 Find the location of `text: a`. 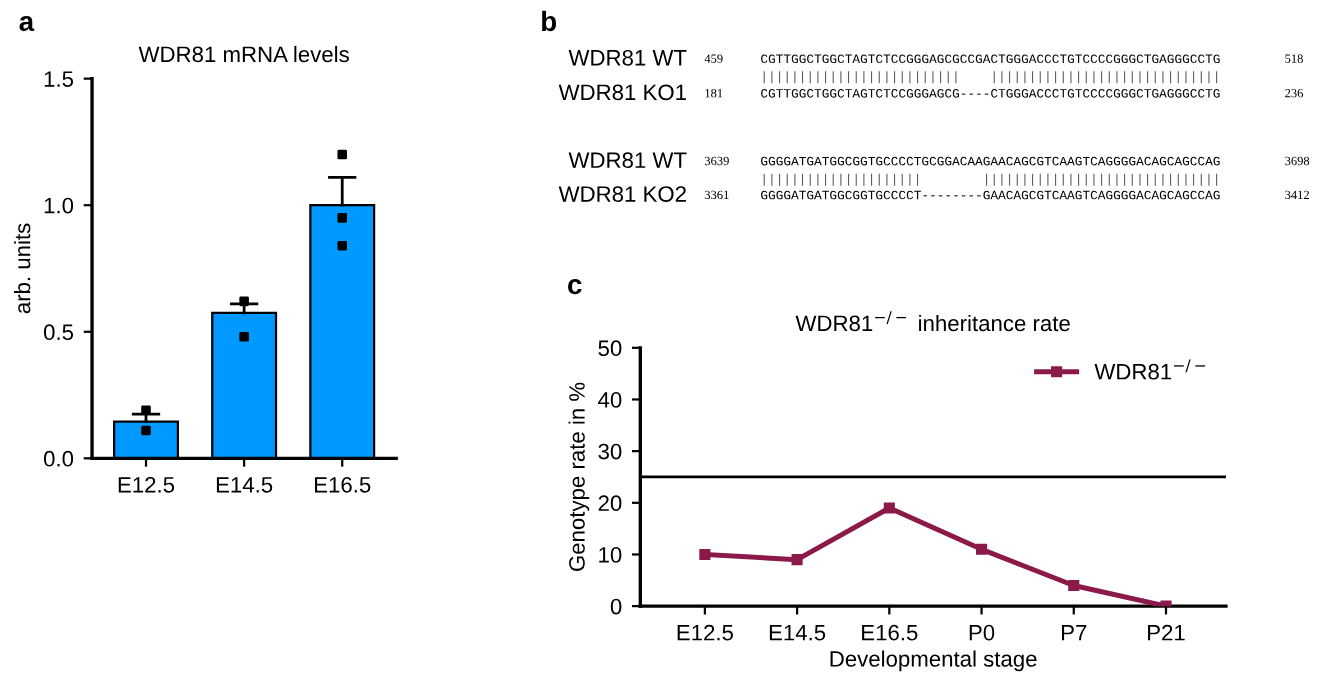

text: a is located at coordinates (27, 23).